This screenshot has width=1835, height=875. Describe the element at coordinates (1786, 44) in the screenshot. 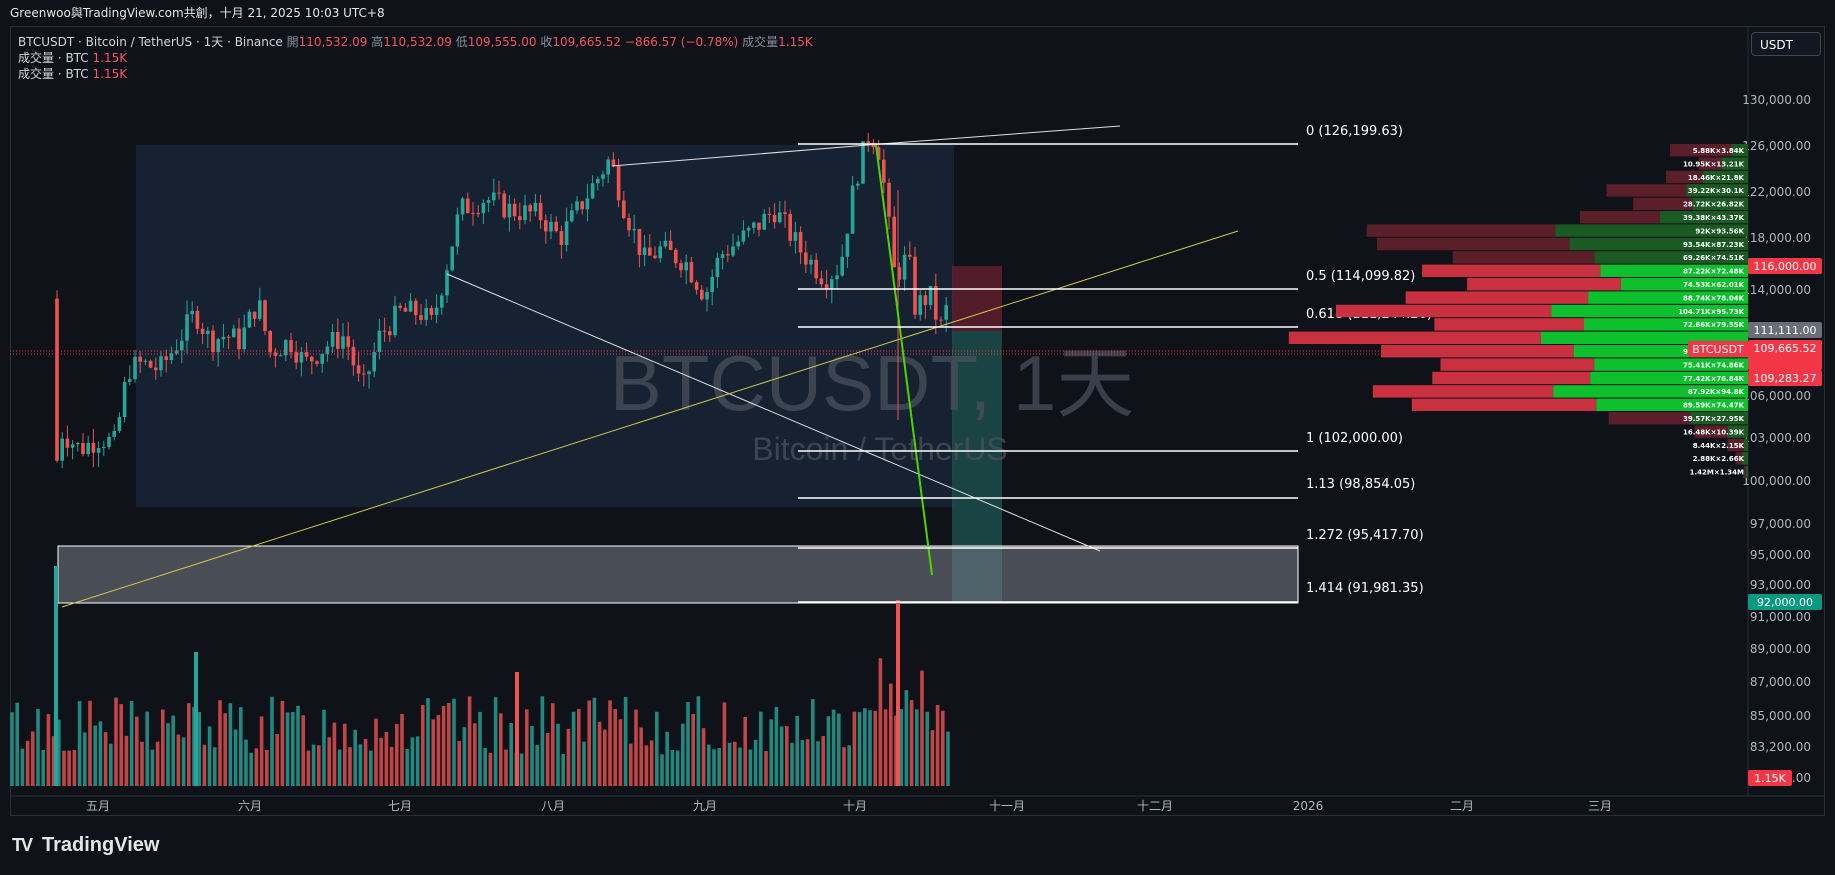

I see `currency-selector: USDT` at that location.